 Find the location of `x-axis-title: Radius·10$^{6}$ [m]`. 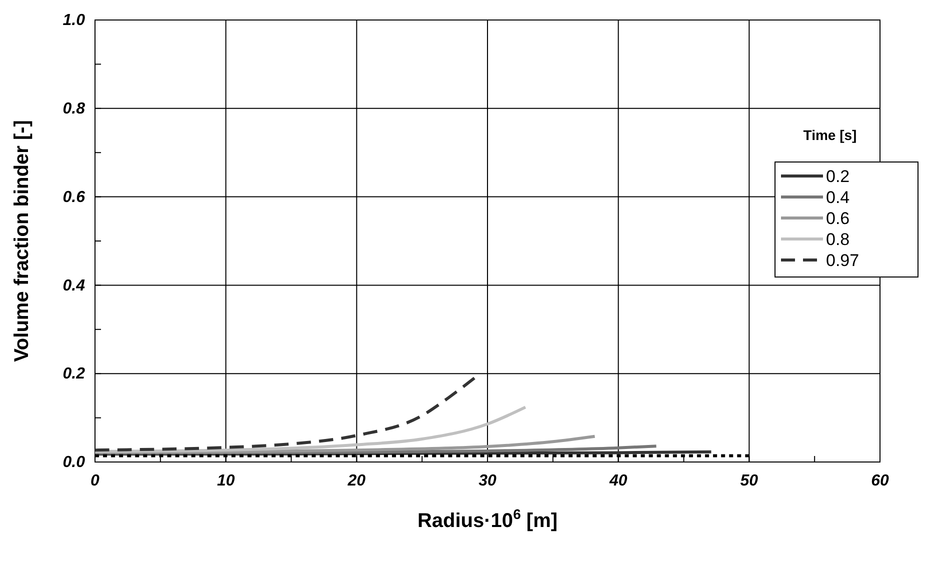

x-axis-title: Radius·10$^{6}$ [m] is located at coordinates (487, 519).